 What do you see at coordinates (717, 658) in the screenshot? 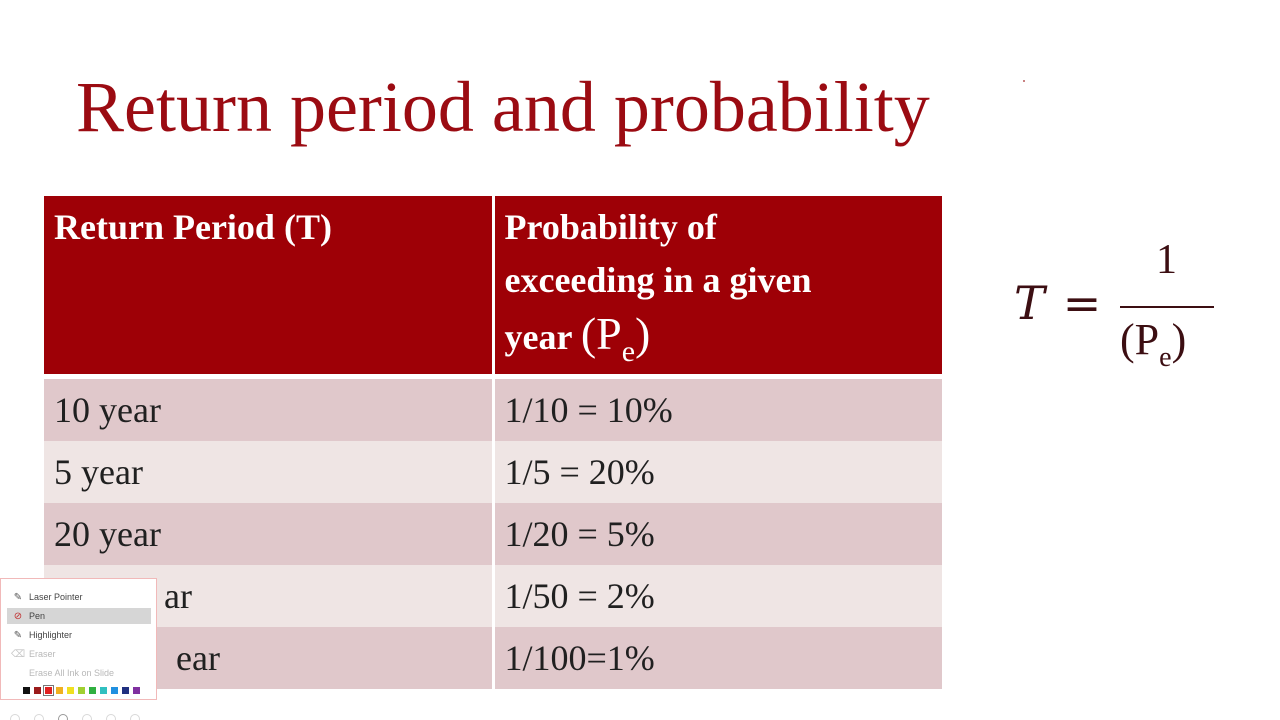
I see `probability-cell: 1/100=1%` at bounding box center [717, 658].